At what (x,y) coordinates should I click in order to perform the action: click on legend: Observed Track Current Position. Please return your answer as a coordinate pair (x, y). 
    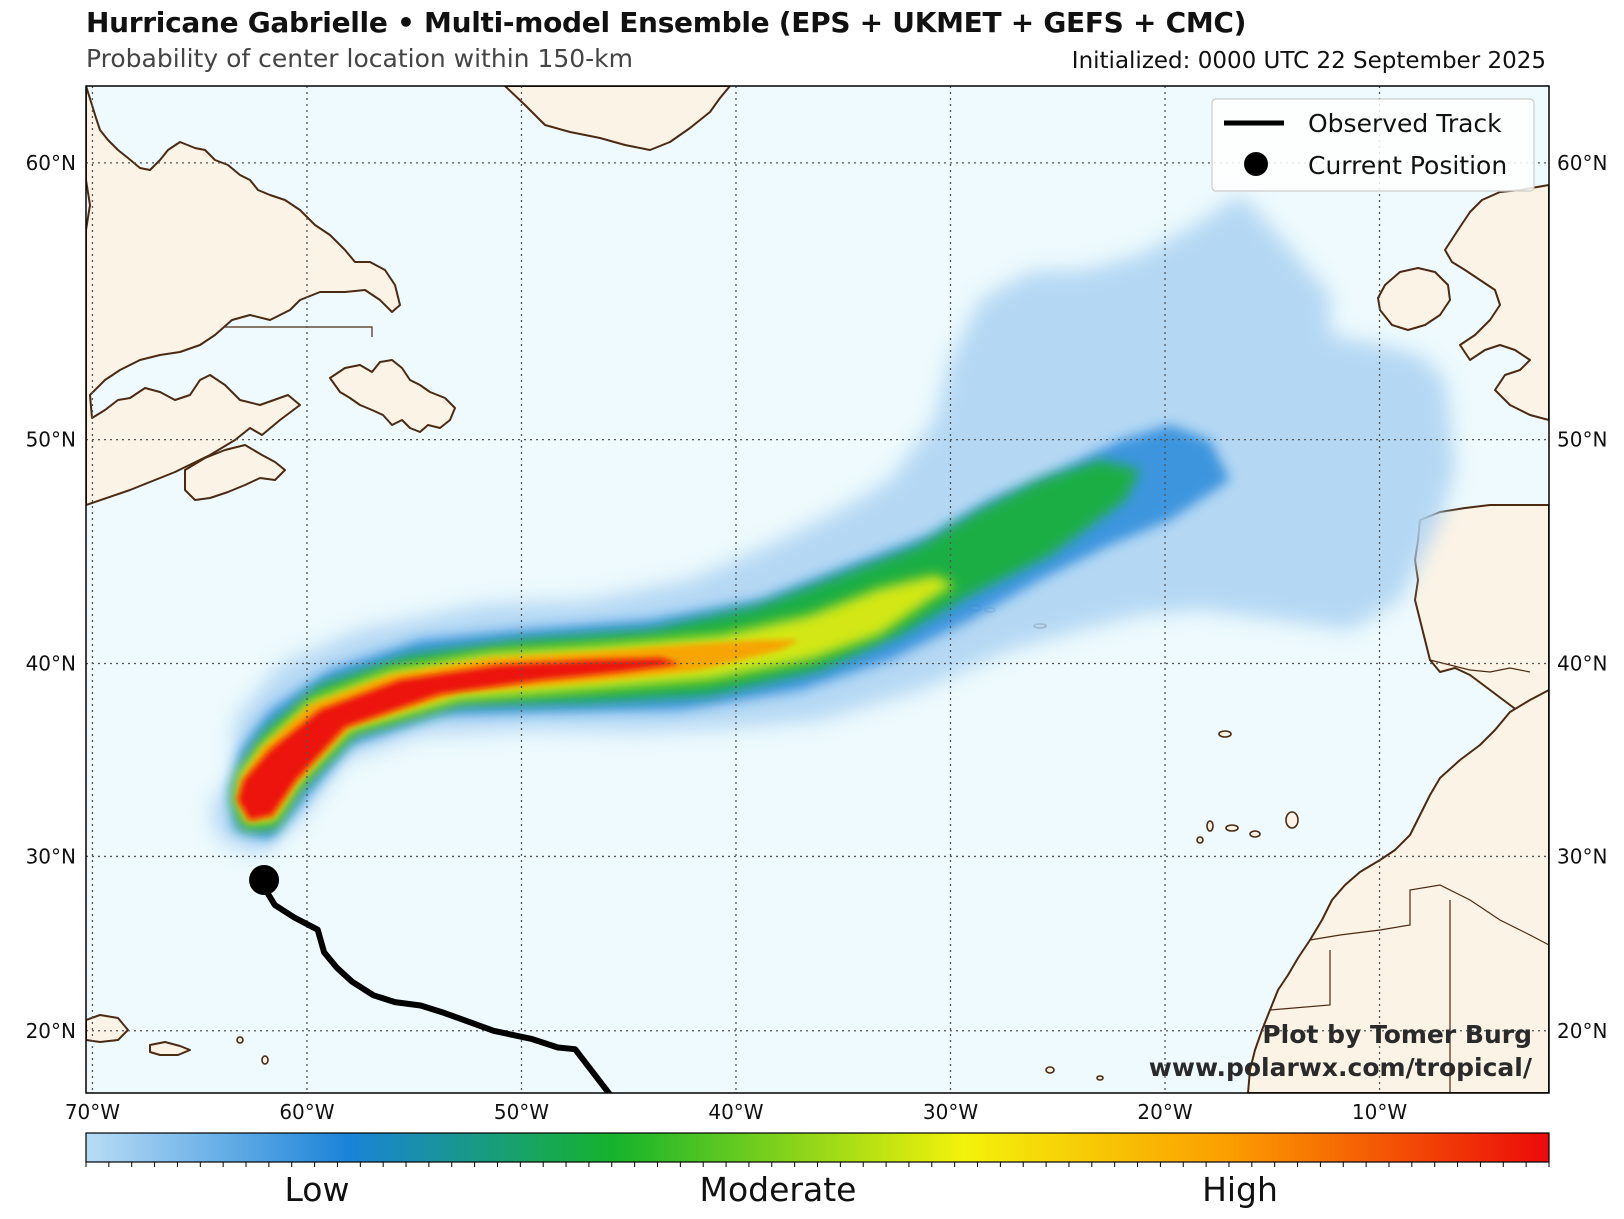
    Looking at the image, I should click on (1373, 145).